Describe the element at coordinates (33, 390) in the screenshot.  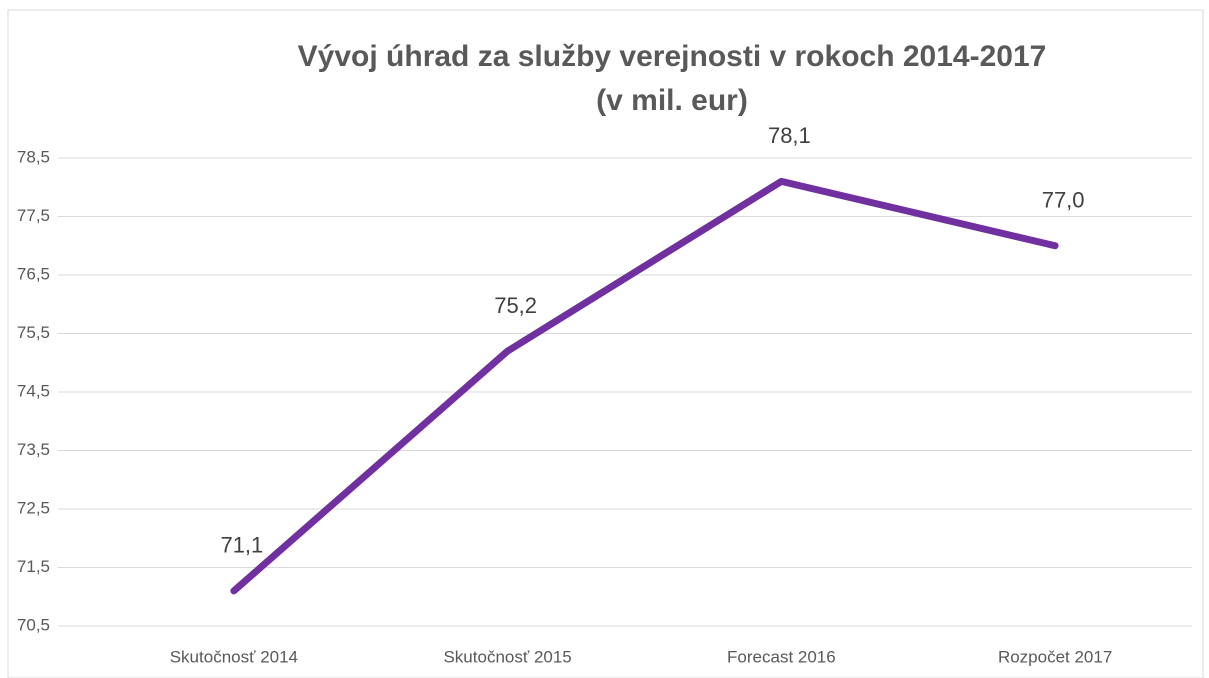
I see `y-tick-label: 74,5` at that location.